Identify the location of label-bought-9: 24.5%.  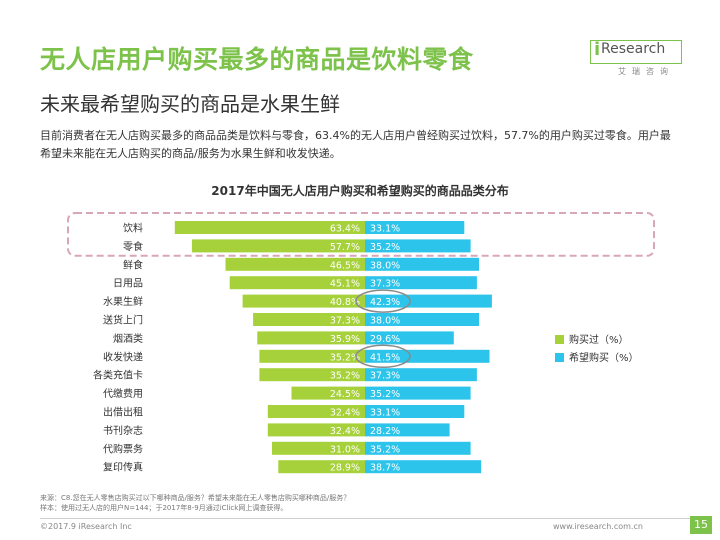
(345, 394).